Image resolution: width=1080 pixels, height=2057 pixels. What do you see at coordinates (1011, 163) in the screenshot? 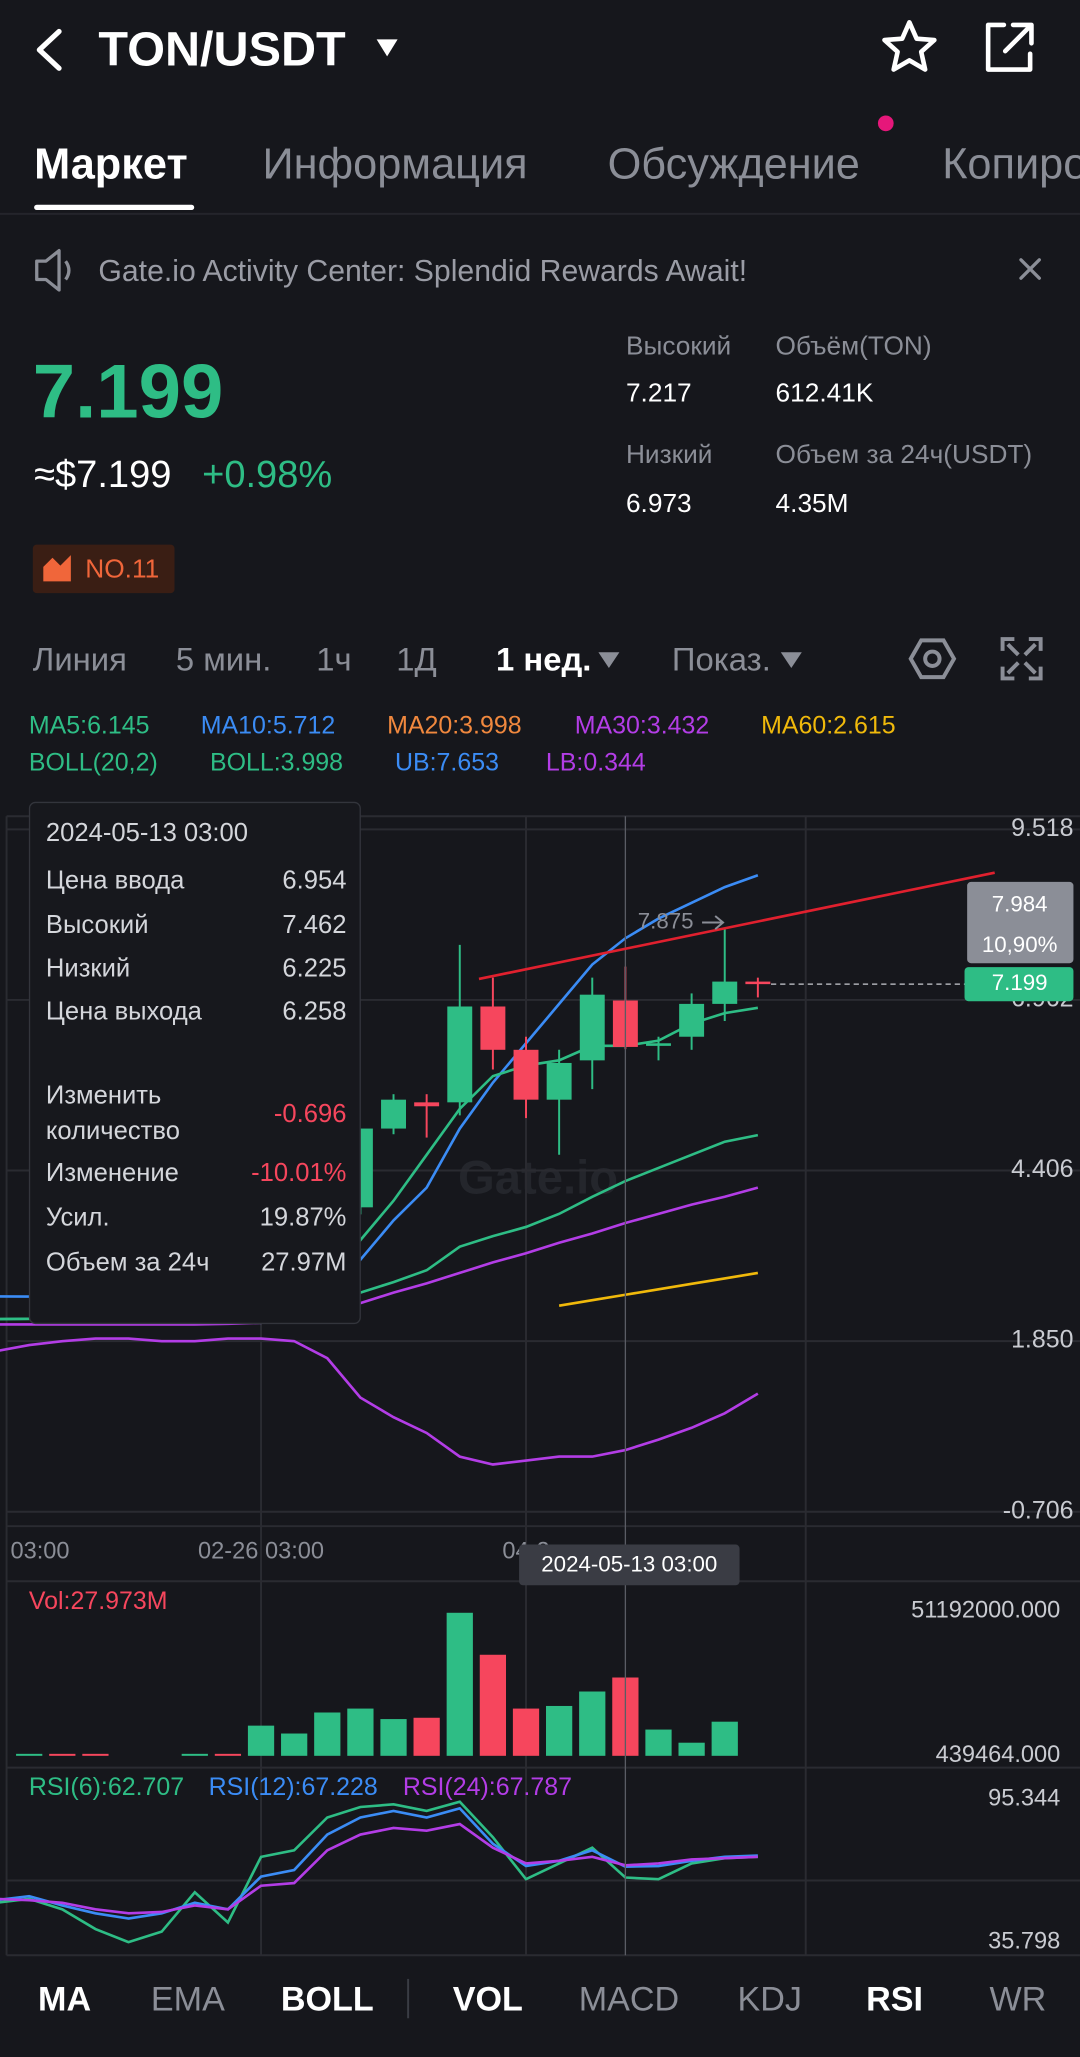
I see `tab: Копиро` at bounding box center [1011, 163].